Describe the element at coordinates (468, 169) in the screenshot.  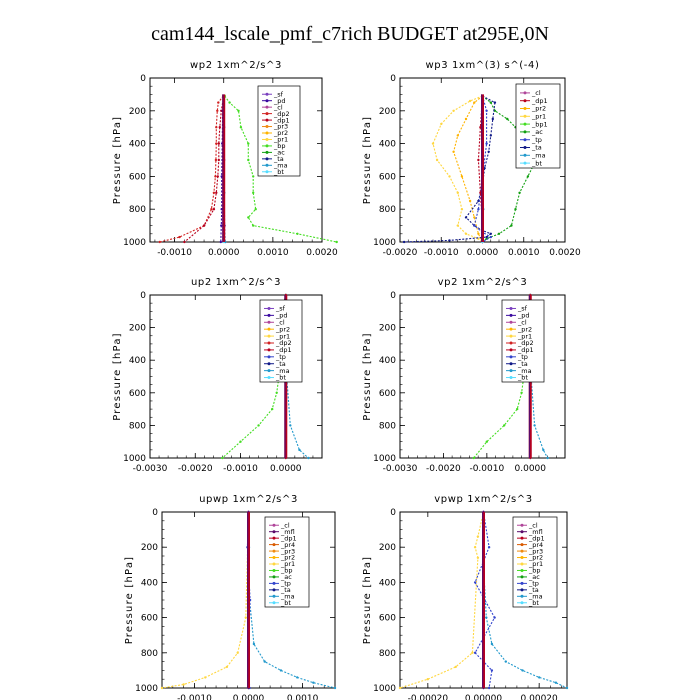
I see `series-line-pr2` at that location.